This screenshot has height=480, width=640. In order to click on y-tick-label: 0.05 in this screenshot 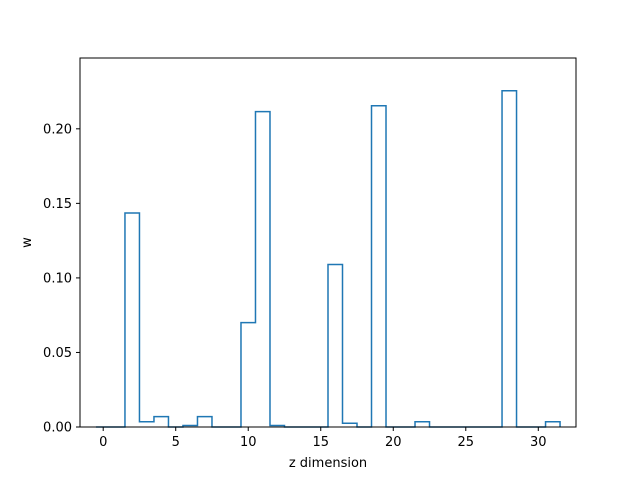, I will do `click(57, 353)`.